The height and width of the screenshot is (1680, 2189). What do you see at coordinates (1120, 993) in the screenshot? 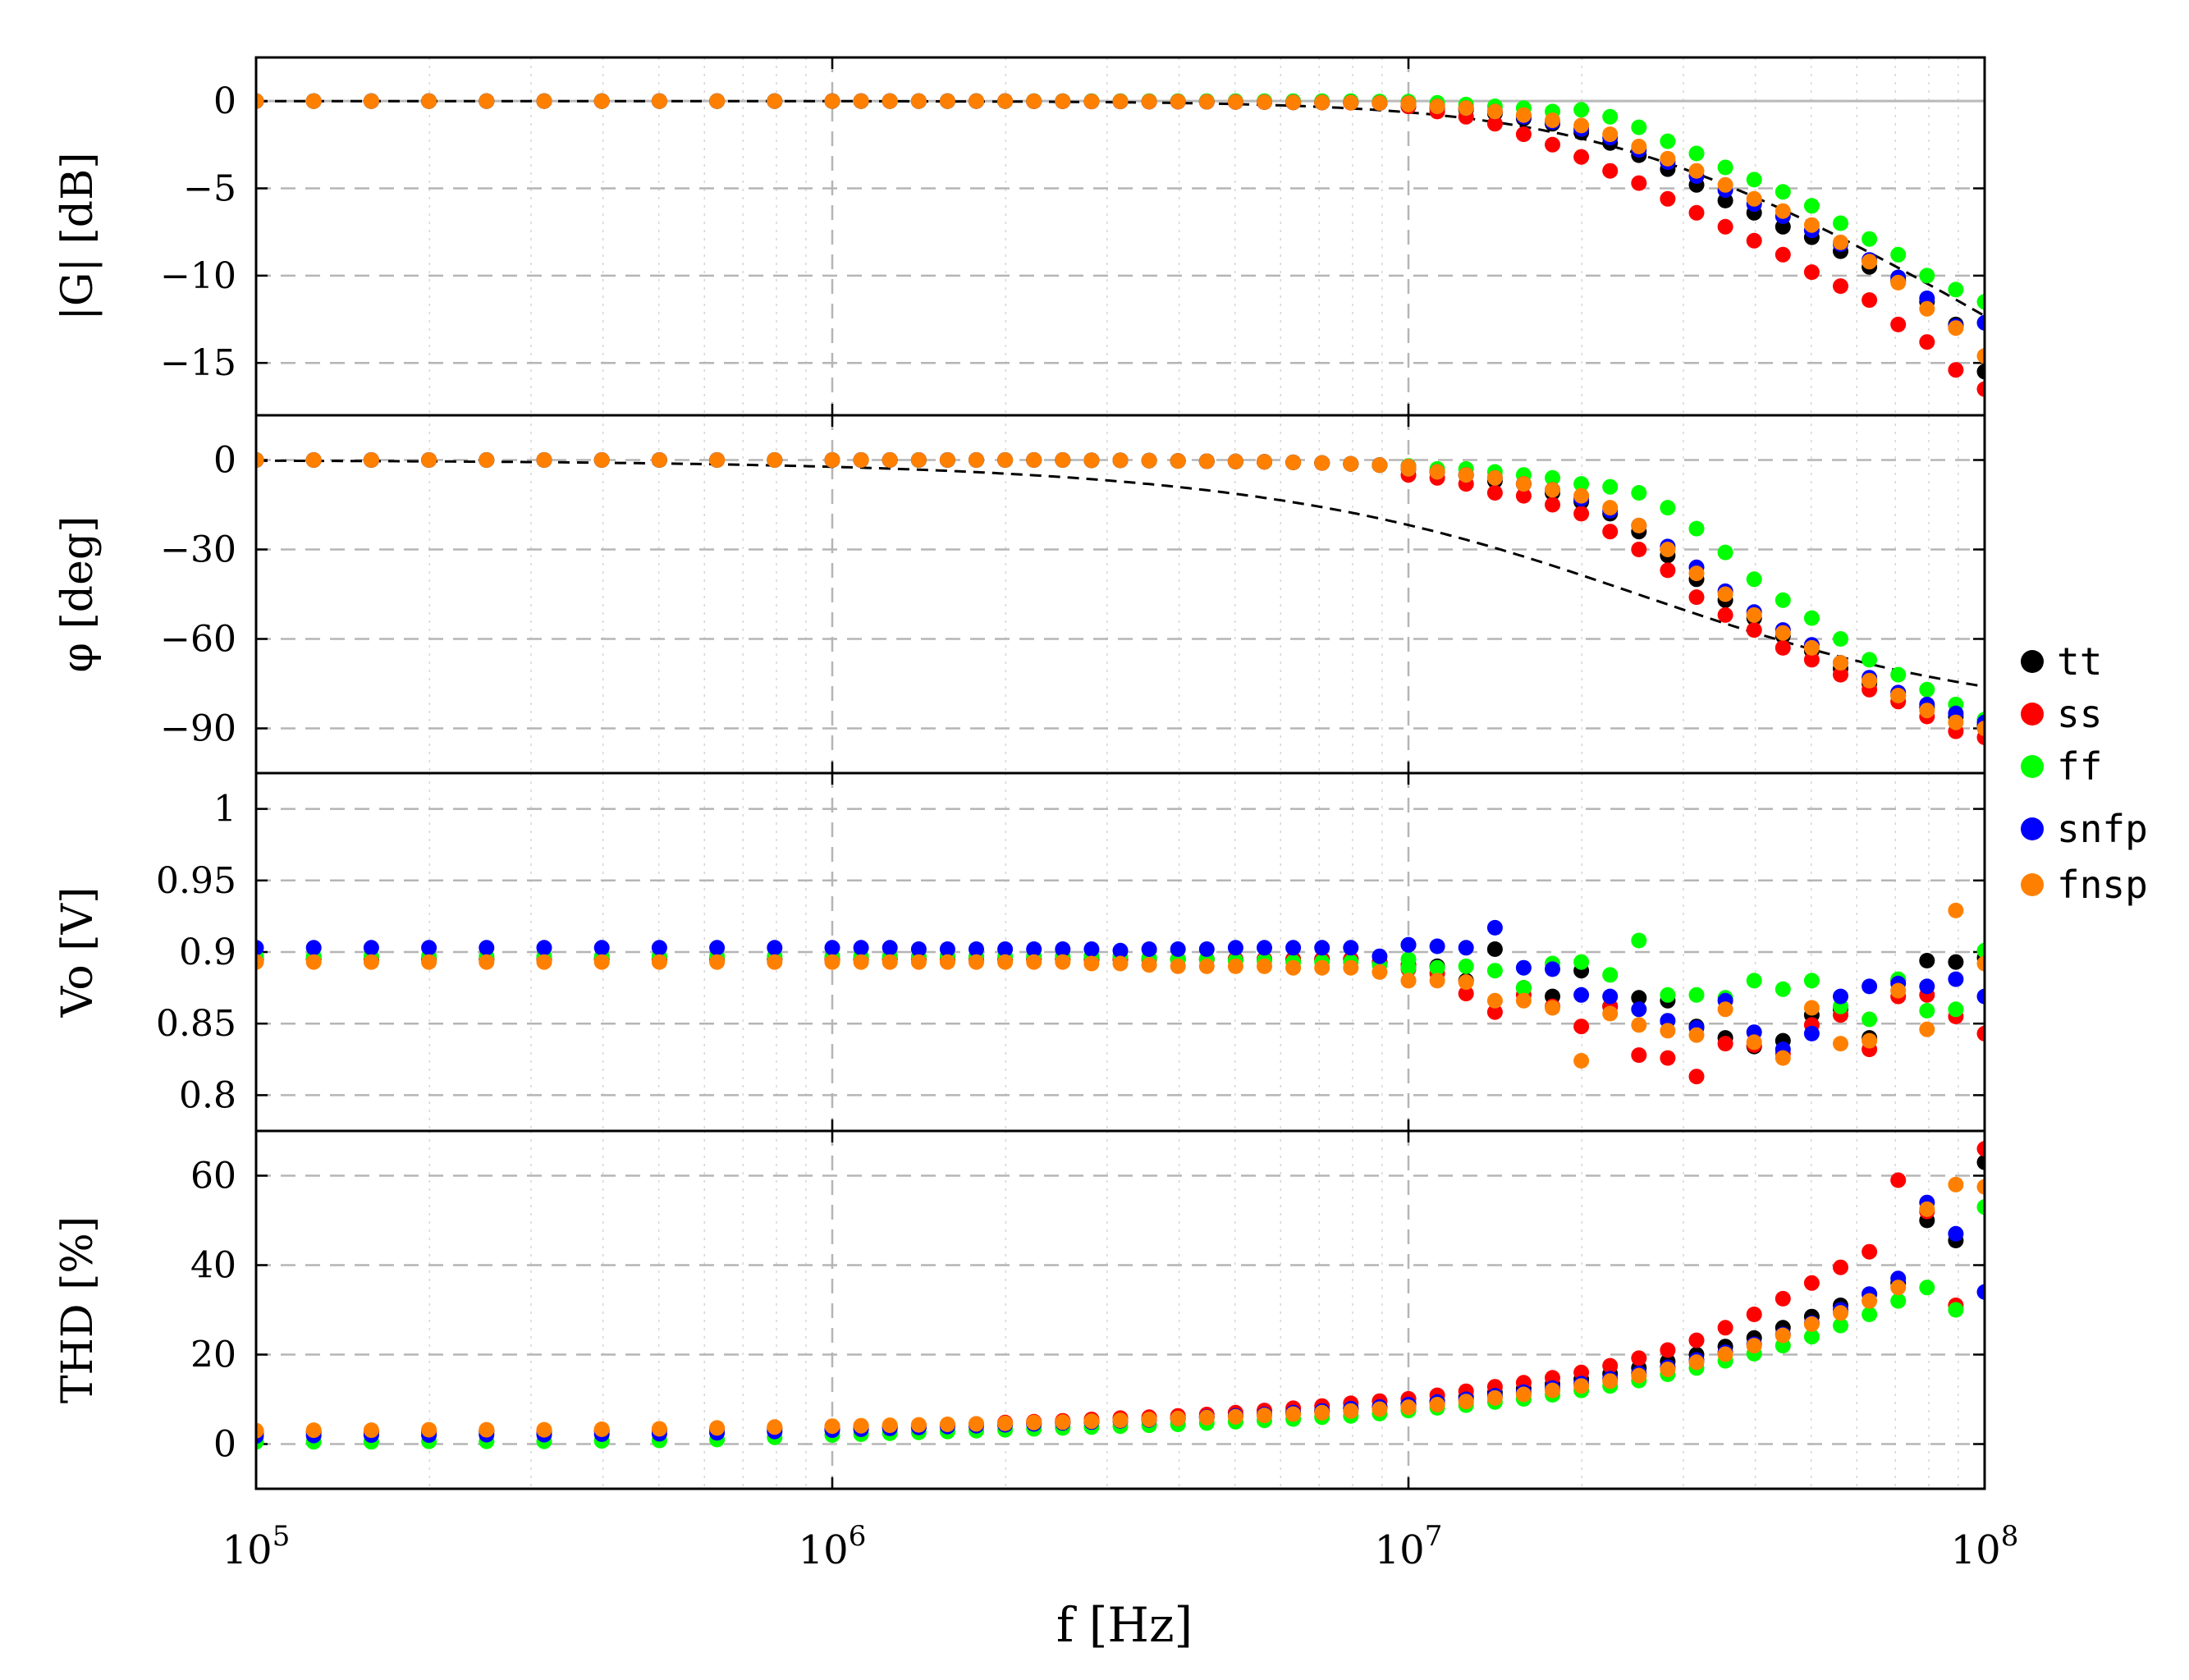
I see `plot-area` at bounding box center [1120, 993].